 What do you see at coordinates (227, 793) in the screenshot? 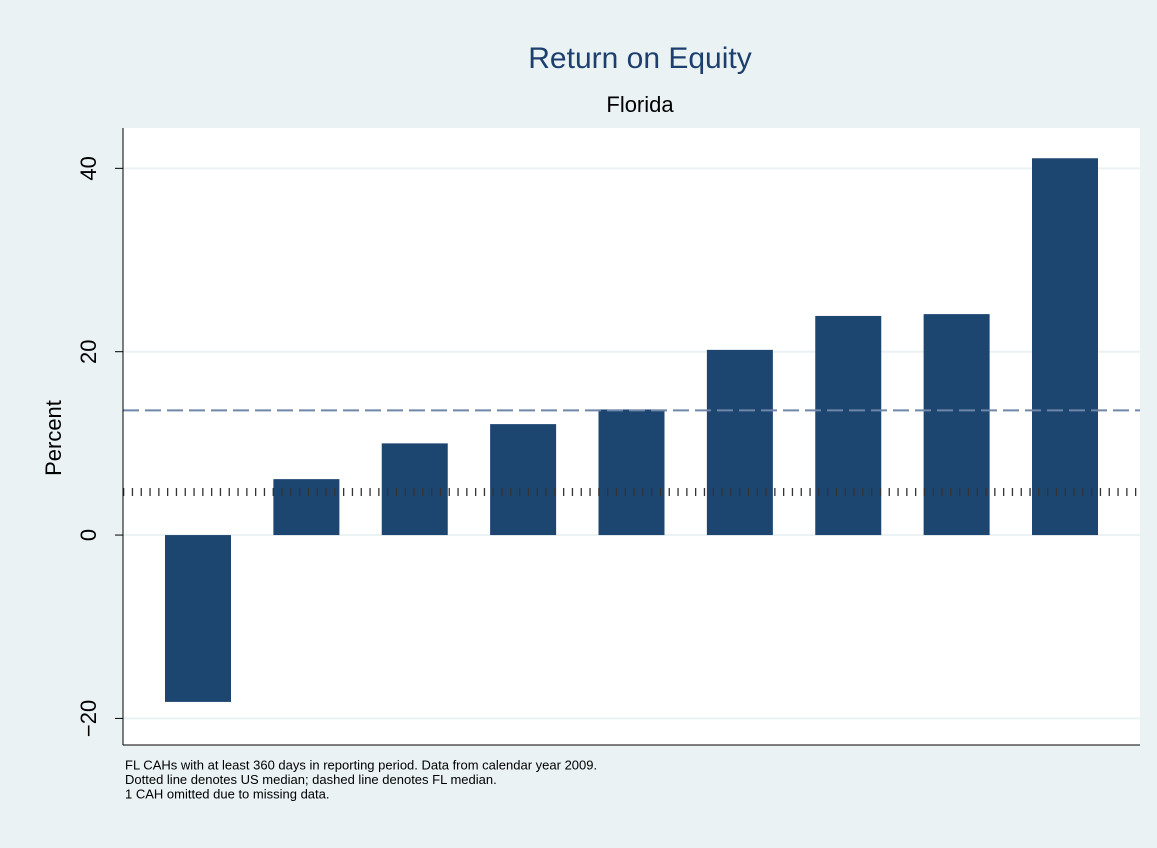
I see `note: 1 CAH omitted due to missing data.` at bounding box center [227, 793].